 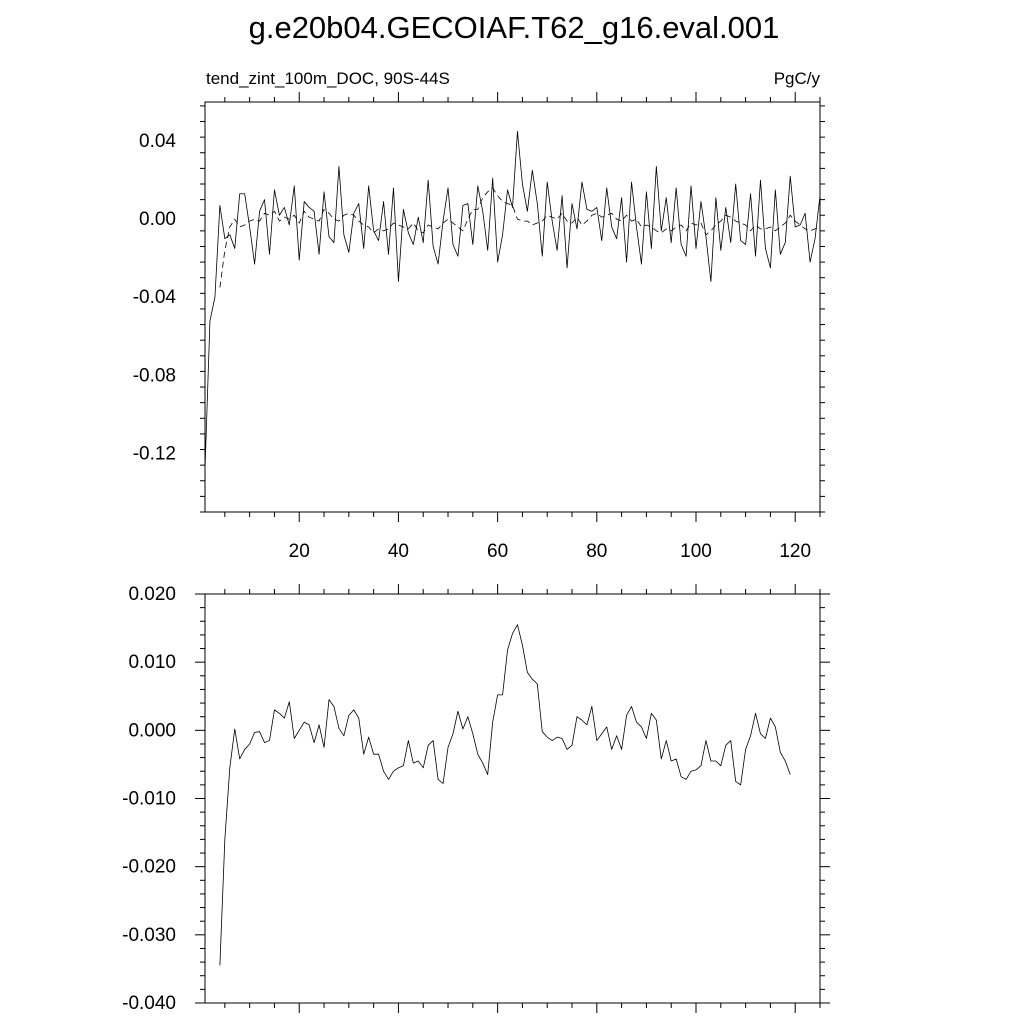 I want to click on top-y-tick-label: -0.04, so click(x=155, y=297).